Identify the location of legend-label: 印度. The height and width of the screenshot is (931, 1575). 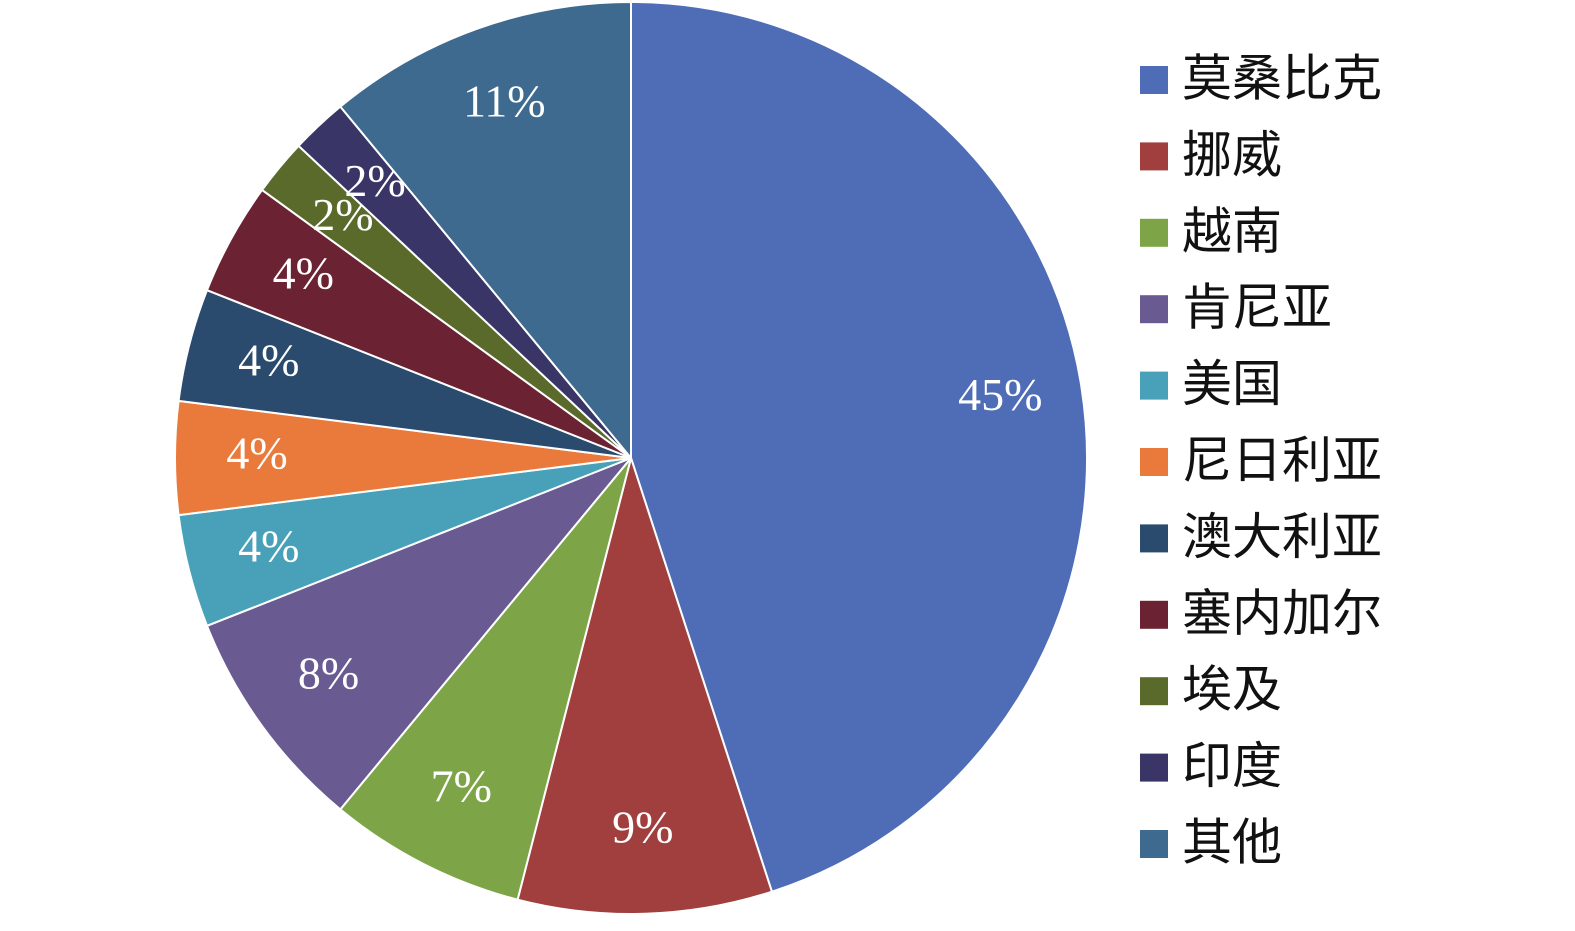
(1232, 766).